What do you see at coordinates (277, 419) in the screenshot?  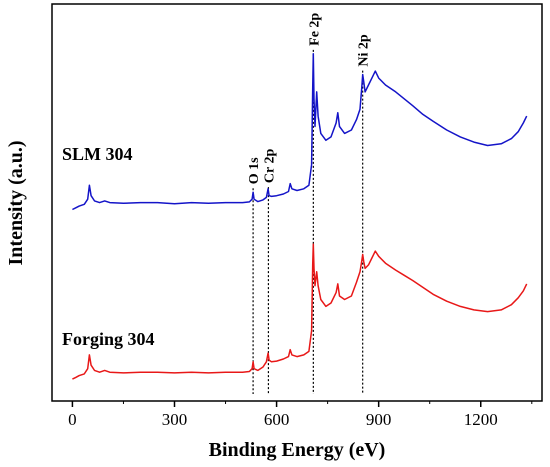 I see `x-tick-label: 600` at bounding box center [277, 419].